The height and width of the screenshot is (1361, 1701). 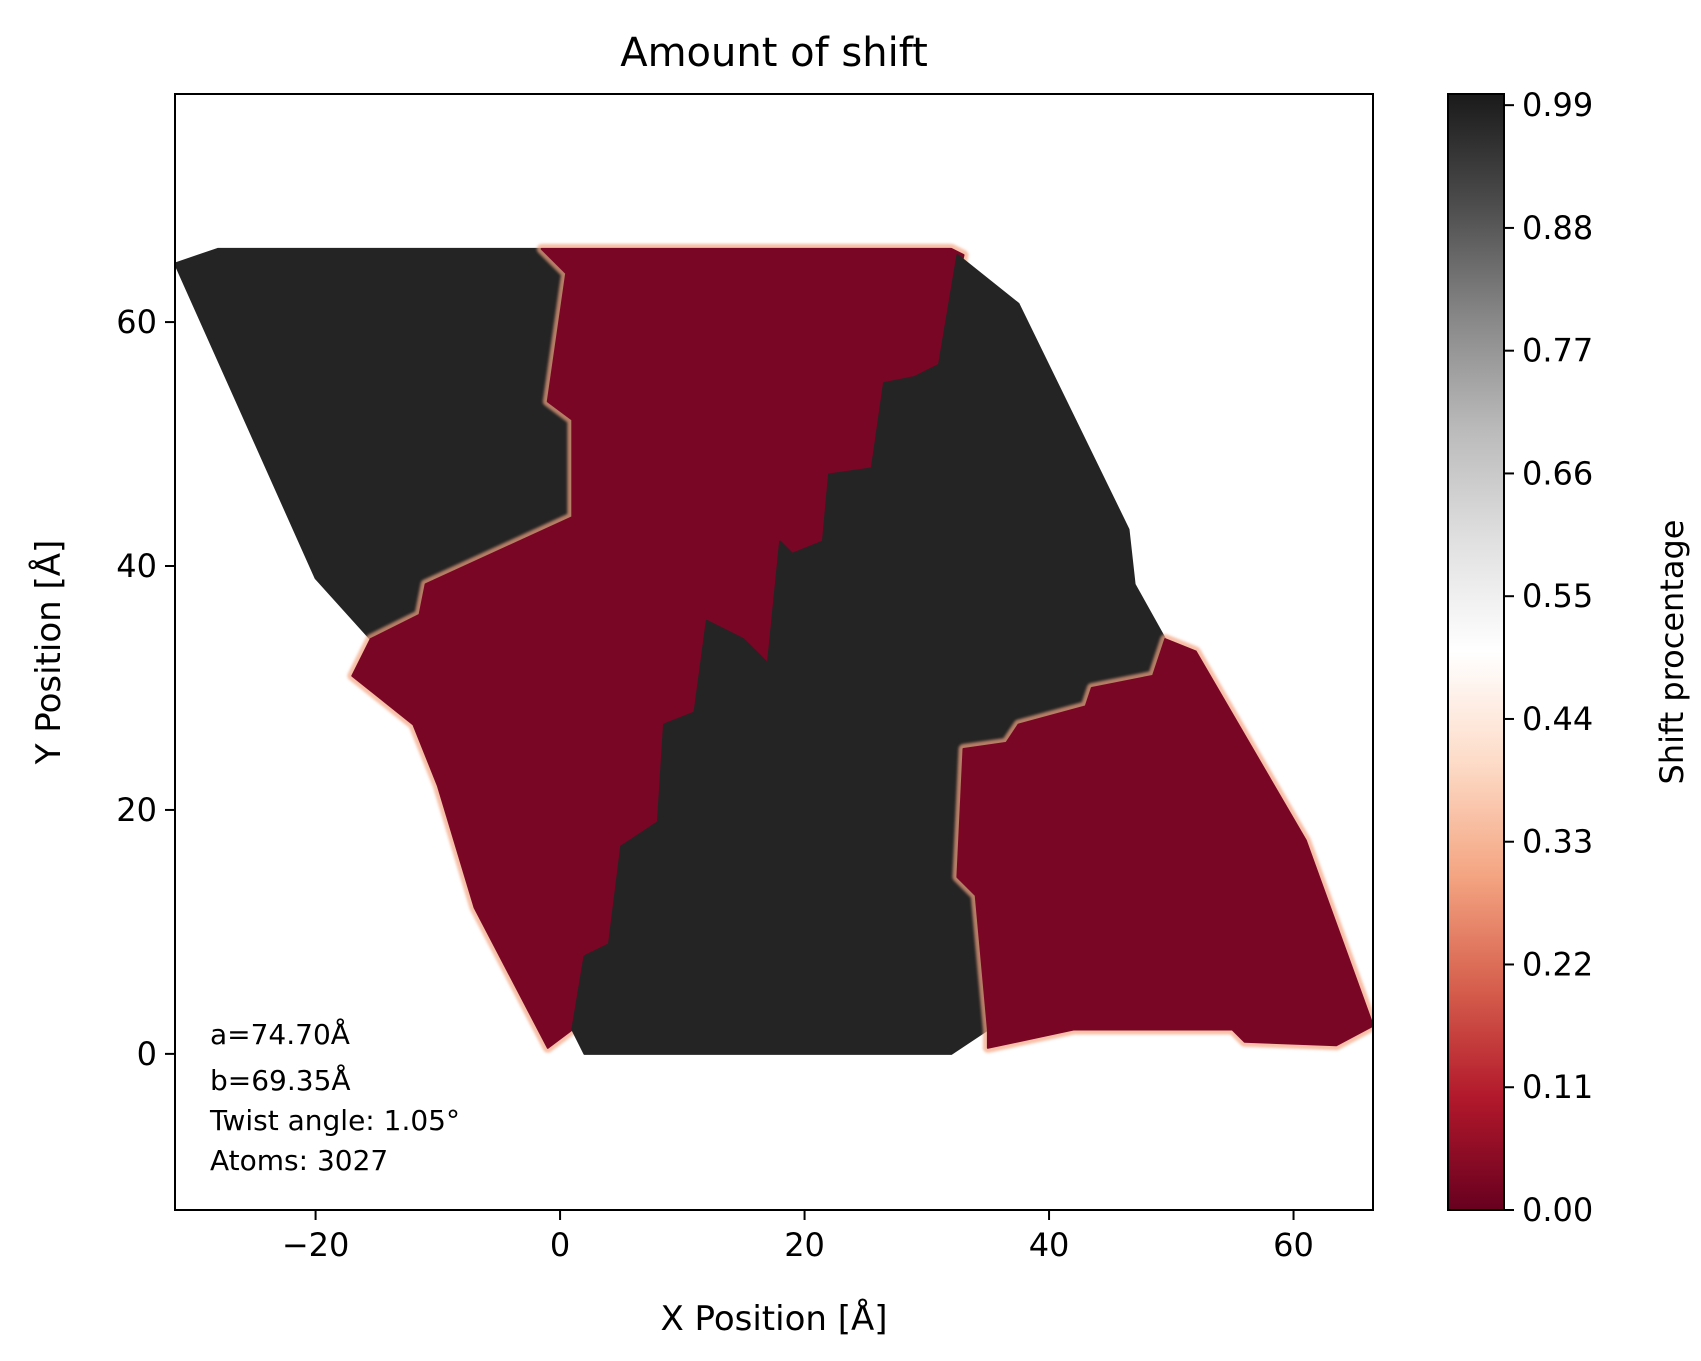 I want to click on colorbar-tick-label: 0.55, so click(x=1557, y=596).